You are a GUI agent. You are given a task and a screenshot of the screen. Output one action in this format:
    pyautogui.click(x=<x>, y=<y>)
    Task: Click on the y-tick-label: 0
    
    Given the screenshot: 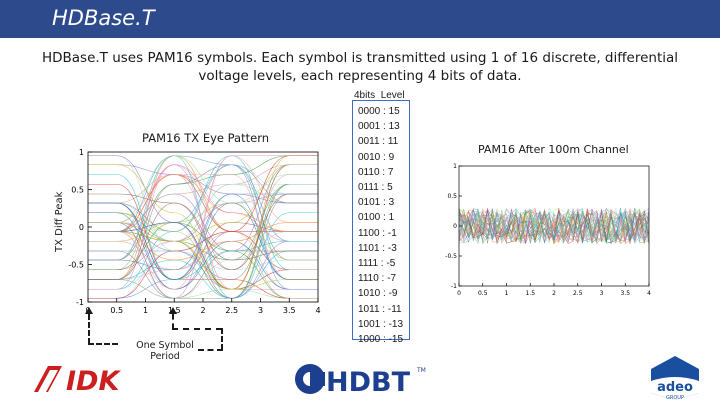 What is the action you would take?
    pyautogui.click(x=455, y=226)
    